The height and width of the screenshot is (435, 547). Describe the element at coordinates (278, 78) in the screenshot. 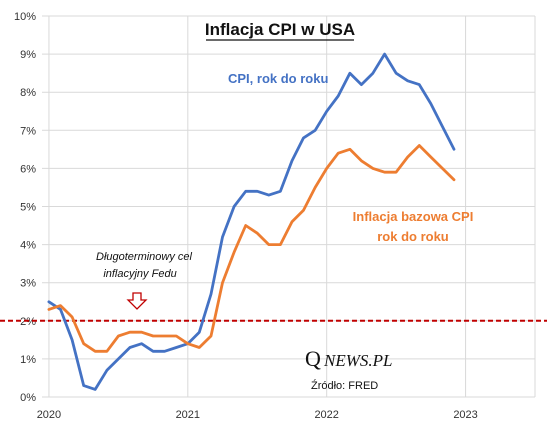

I see `cpi-series-label: CPI, rok do roku` at that location.